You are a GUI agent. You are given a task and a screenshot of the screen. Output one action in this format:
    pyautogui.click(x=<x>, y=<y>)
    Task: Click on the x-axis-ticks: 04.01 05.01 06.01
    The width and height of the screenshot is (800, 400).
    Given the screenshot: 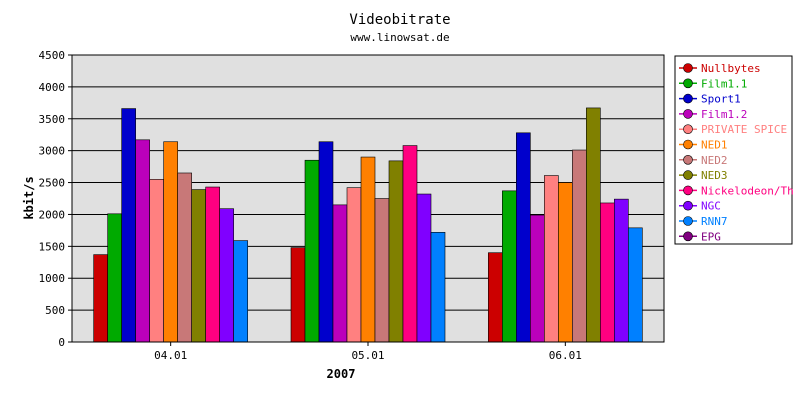 What is the action you would take?
    pyautogui.click(x=368, y=352)
    